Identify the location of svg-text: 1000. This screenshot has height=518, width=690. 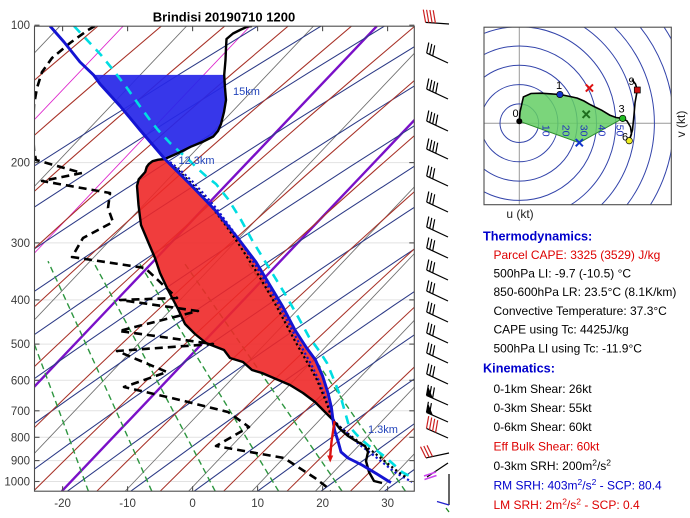
(17, 483).